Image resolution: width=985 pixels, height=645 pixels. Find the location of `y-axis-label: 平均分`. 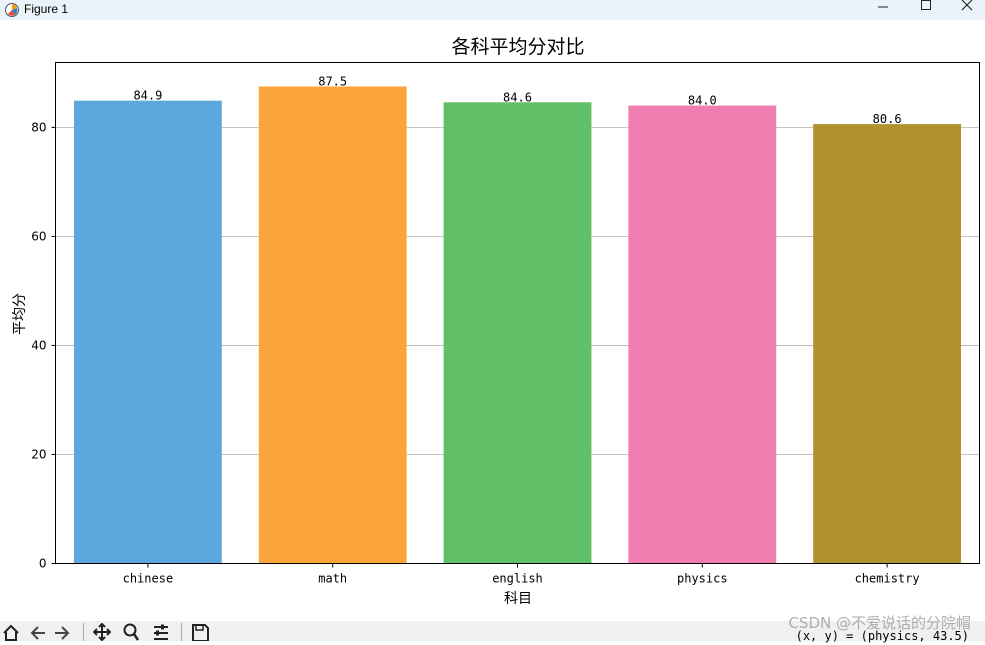

y-axis-label: 平均分 is located at coordinates (20, 314).